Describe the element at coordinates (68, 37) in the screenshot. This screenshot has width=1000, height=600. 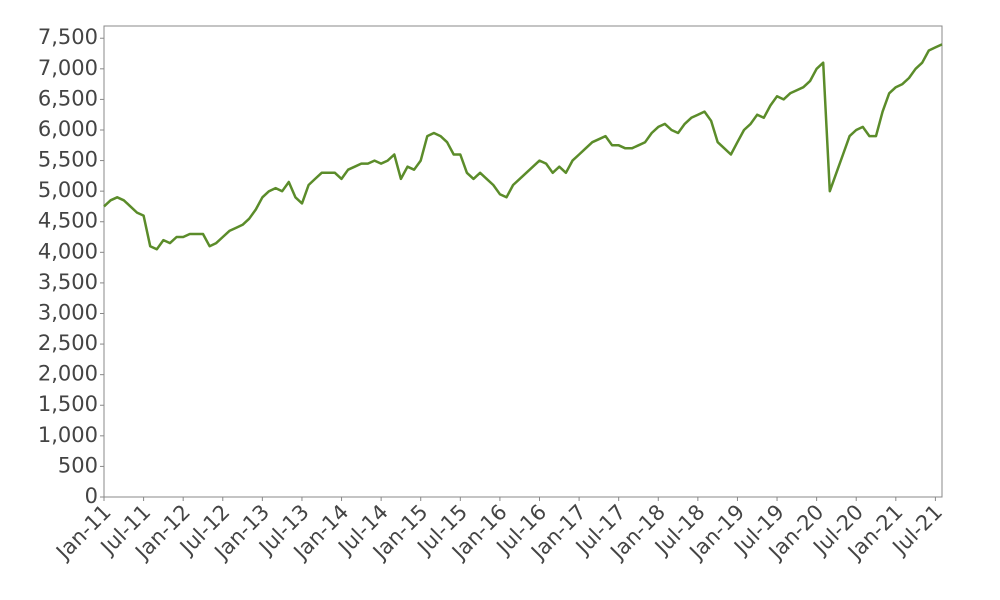
I see `y-tick-label: 7,500` at that location.